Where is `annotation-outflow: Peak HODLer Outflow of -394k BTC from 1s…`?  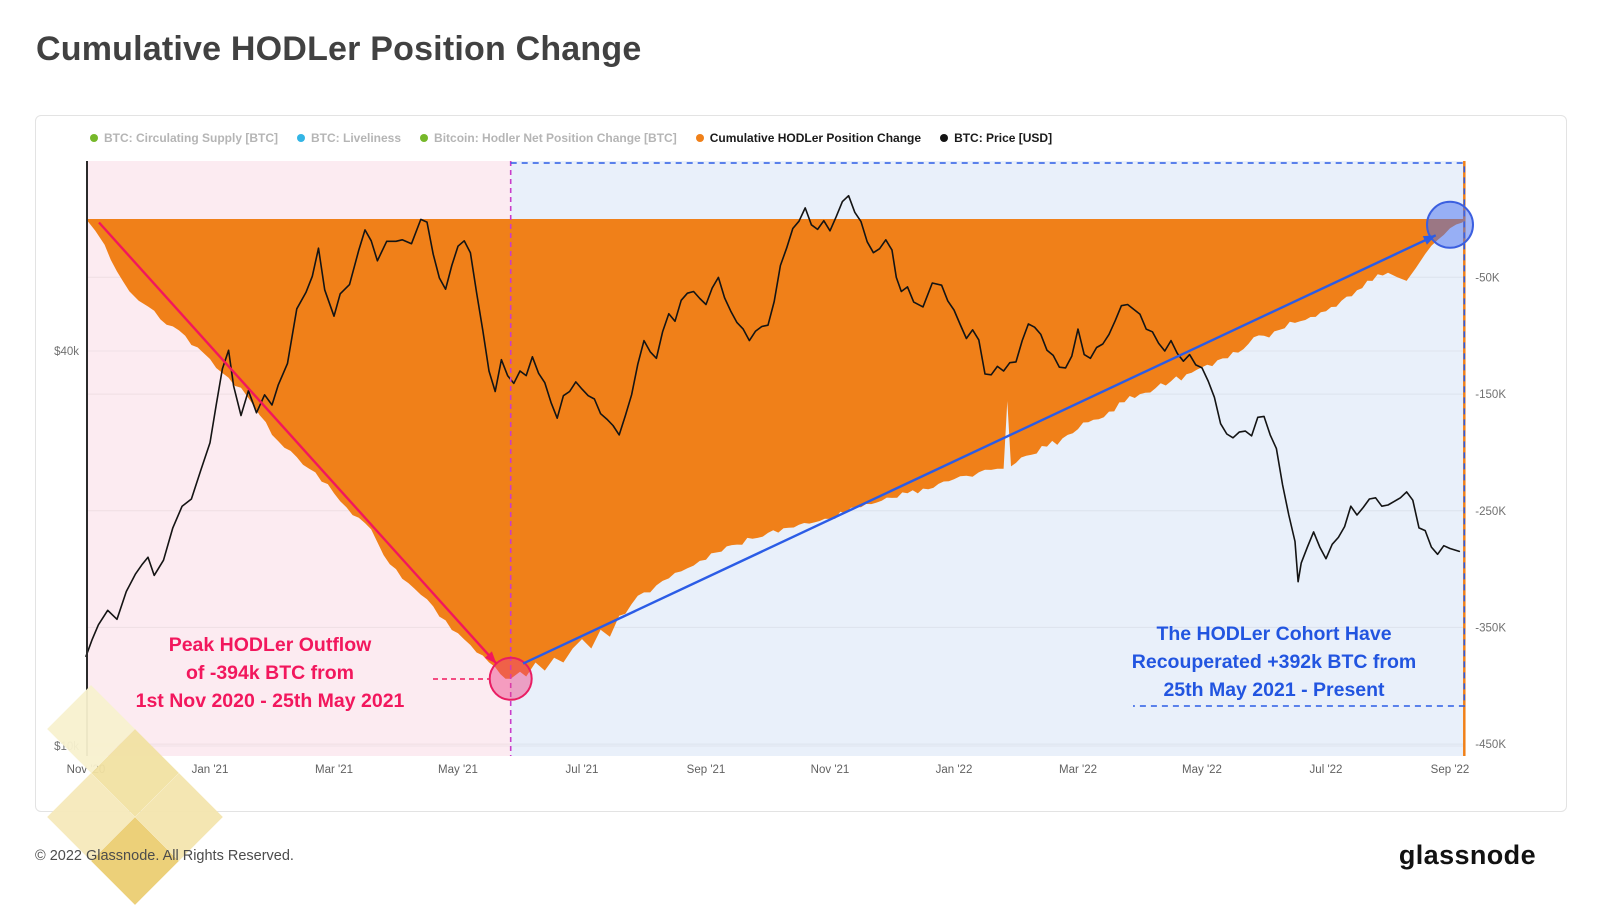 annotation-outflow: Peak HODLer Outflow of -394k BTC from 1s… is located at coordinates (270, 673).